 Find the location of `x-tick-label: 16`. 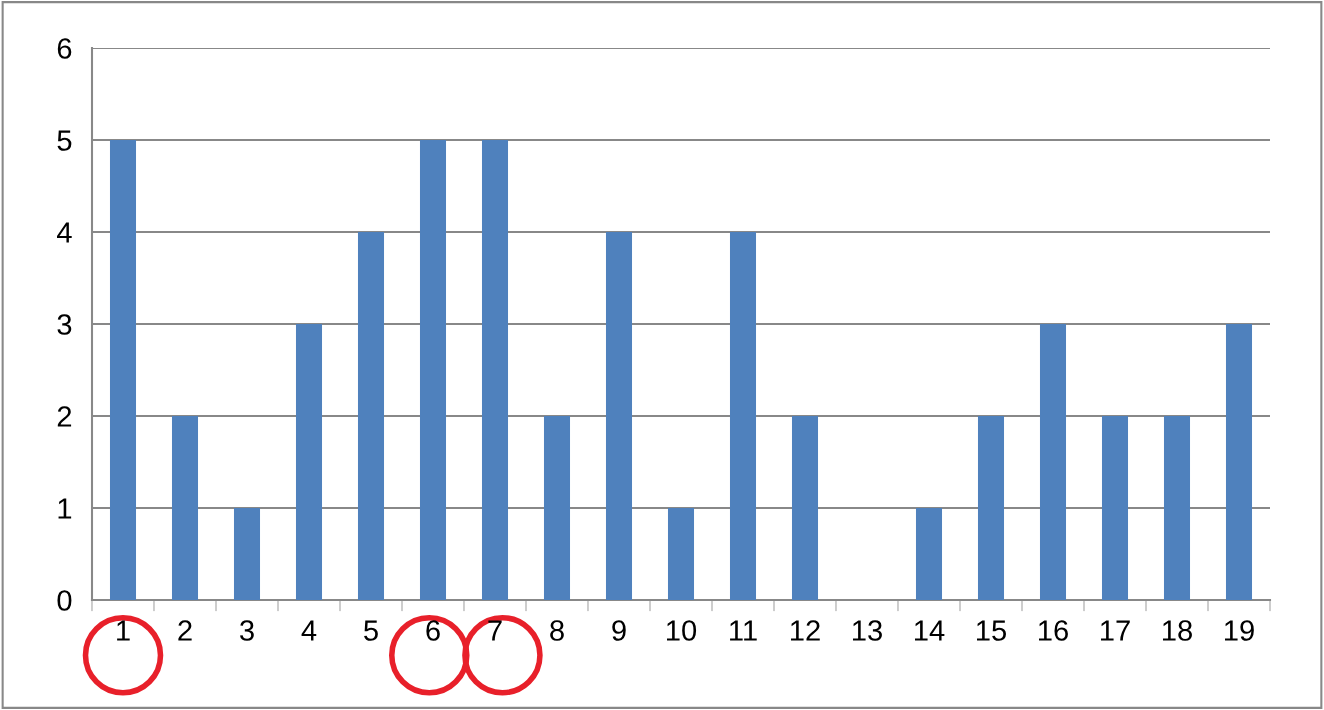

x-tick-label: 16 is located at coordinates (1053, 630).